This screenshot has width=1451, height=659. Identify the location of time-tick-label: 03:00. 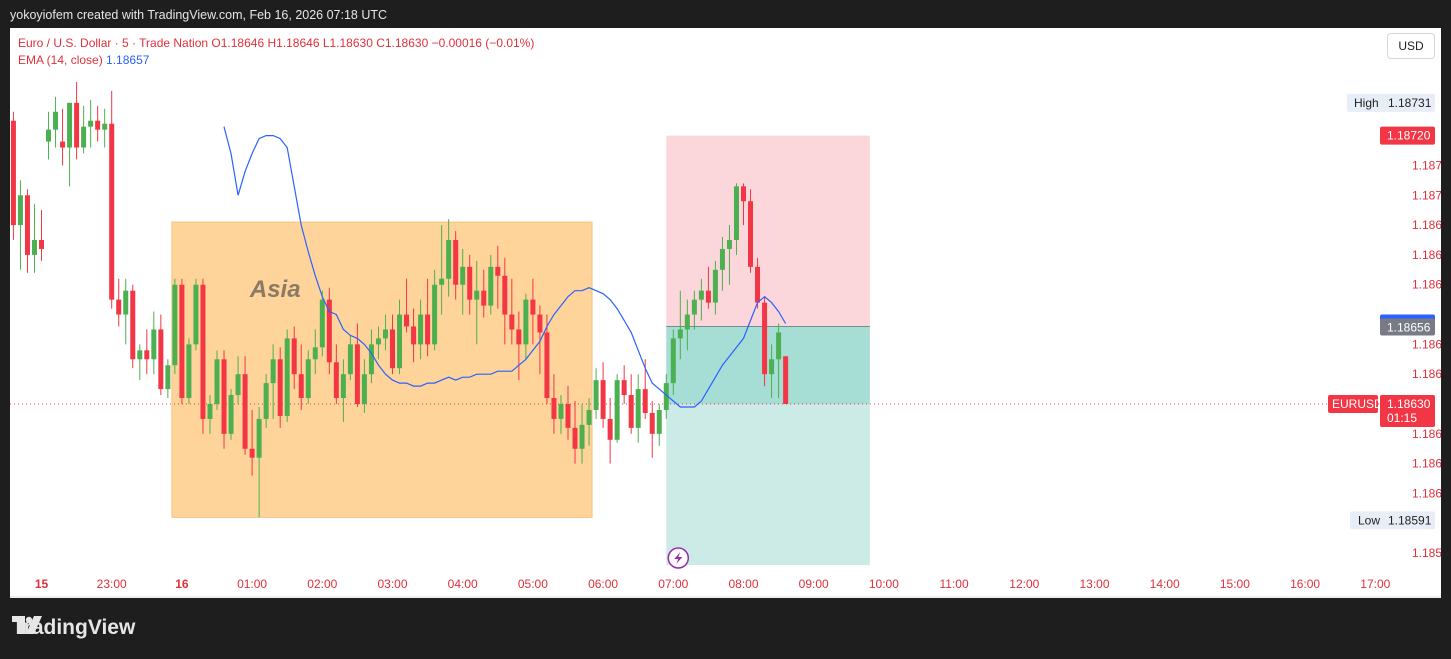
(392, 584).